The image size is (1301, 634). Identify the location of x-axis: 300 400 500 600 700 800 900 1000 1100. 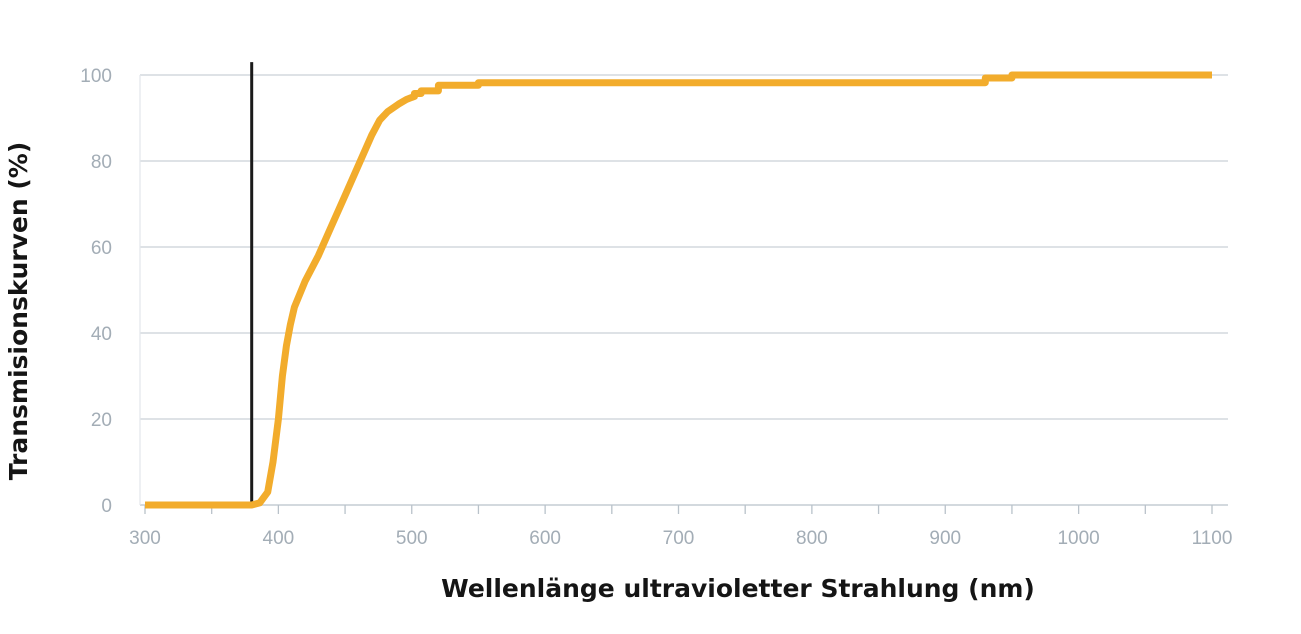
(681, 526).